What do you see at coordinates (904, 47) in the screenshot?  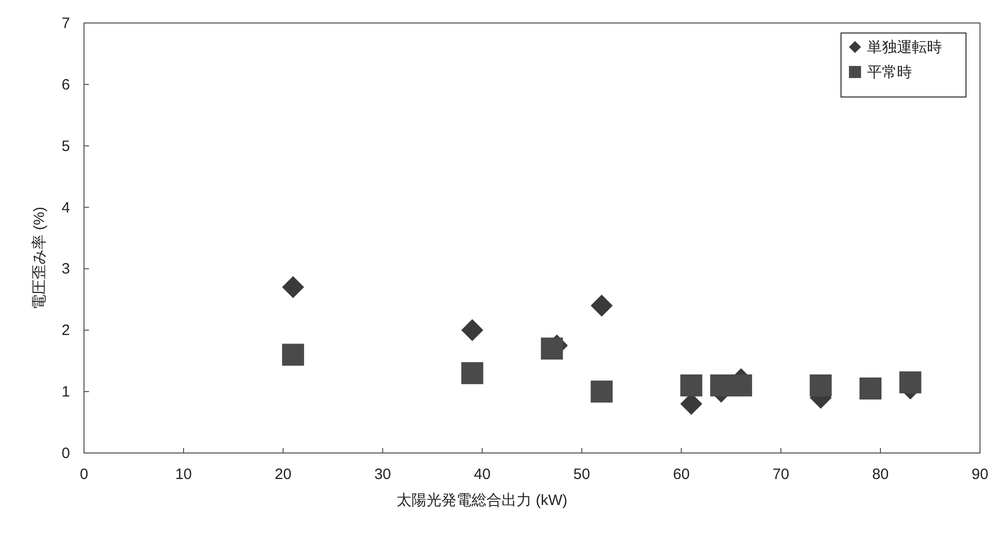 I see `legend-label: 単独運転時` at bounding box center [904, 47].